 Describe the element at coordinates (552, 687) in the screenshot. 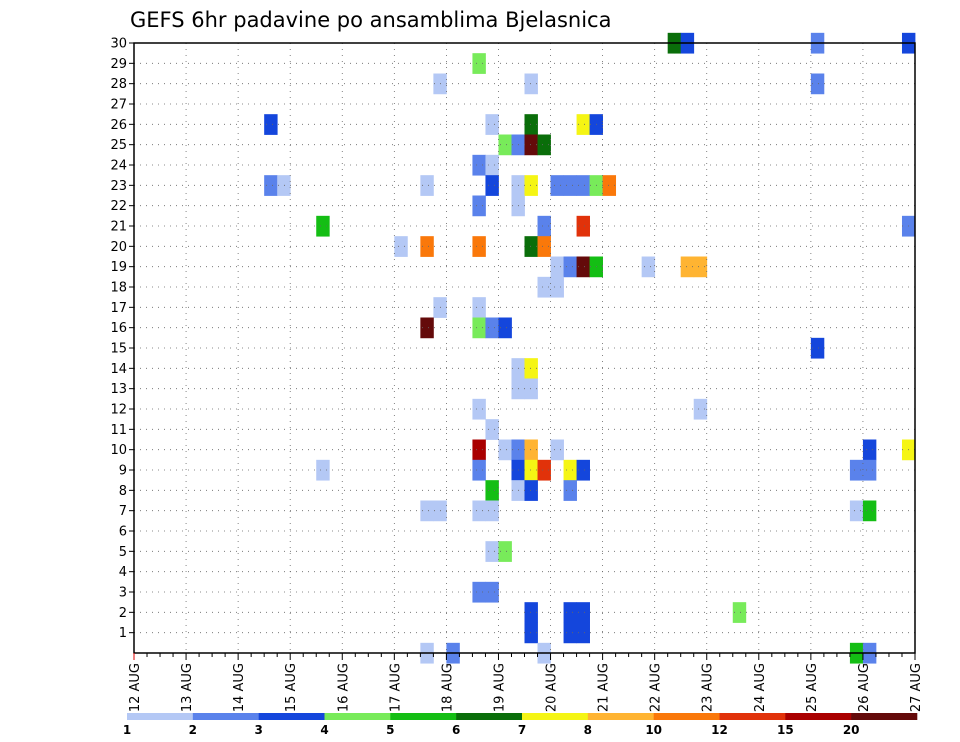

I see `x-tick-label-8: 20 AUG` at that location.